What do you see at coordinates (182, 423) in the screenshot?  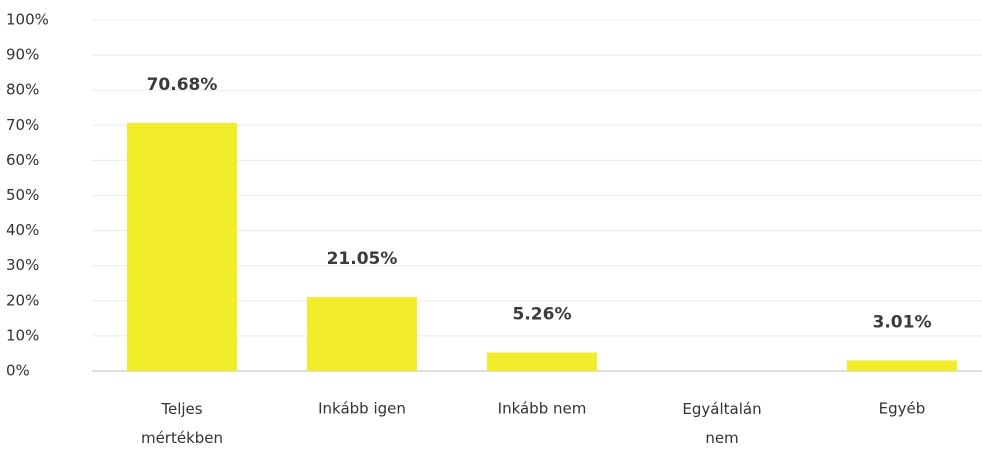 I see `x-tick-label: Teljes mértékben` at bounding box center [182, 423].